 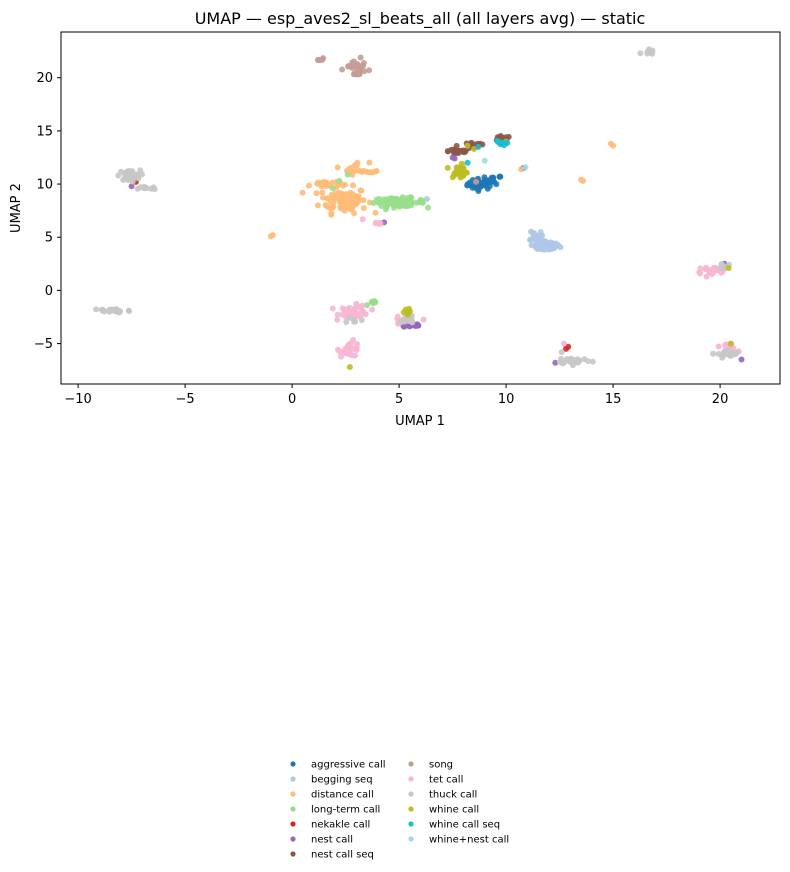 What do you see at coordinates (332, 840) in the screenshot?
I see `legend-label: nest call` at bounding box center [332, 840].